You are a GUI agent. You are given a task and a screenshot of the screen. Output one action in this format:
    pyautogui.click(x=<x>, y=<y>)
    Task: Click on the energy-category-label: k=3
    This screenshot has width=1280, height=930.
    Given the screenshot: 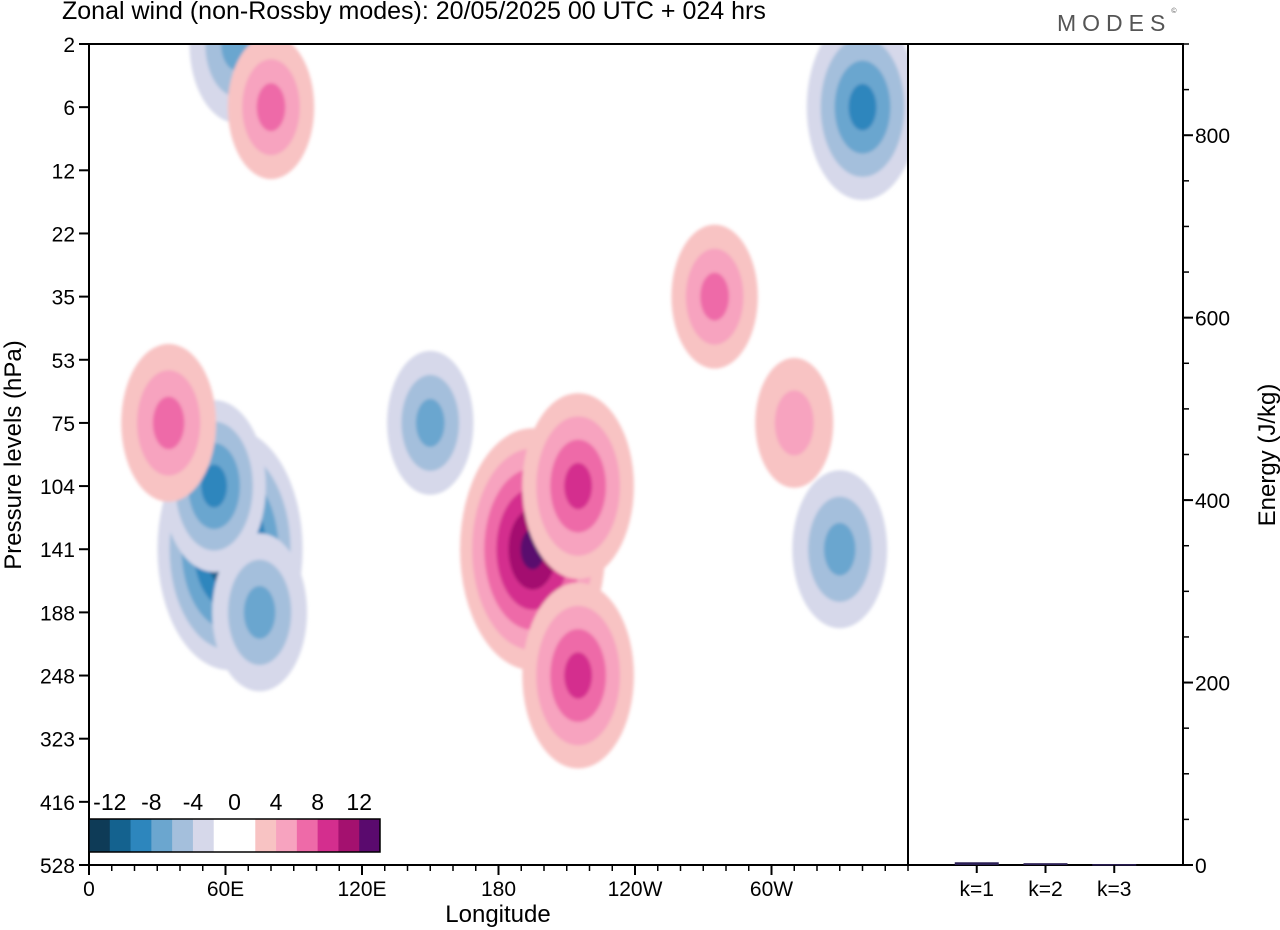 What is the action you would take?
    pyautogui.click(x=1114, y=889)
    